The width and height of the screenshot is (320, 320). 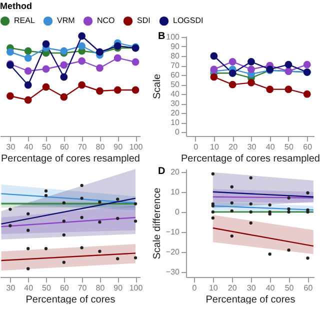 I want to click on y-tick-label: 10, so click(x=175, y=123).